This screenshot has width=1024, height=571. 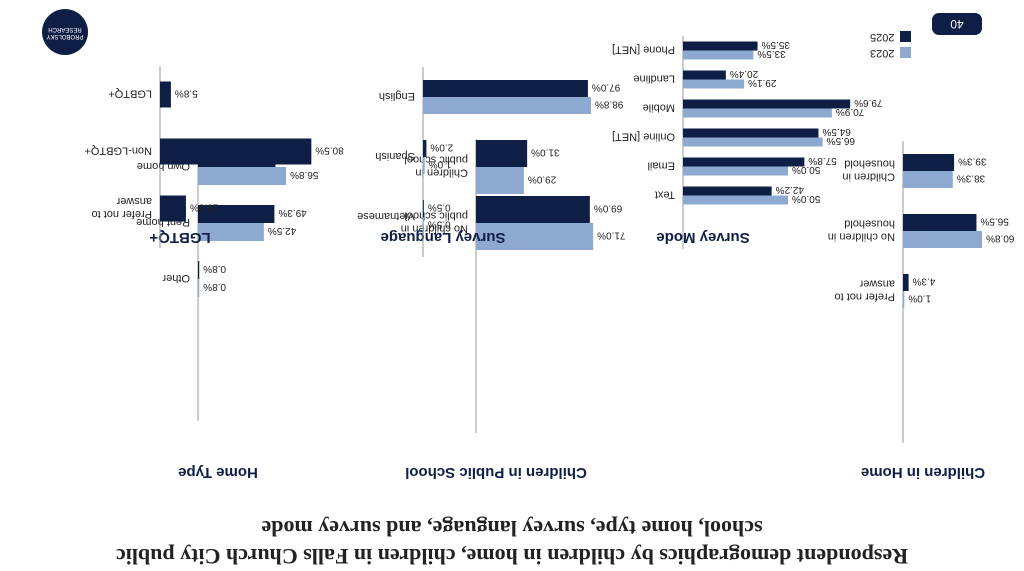 What do you see at coordinates (928, 179) in the screenshot?
I see `bar-children-in-home-children-in-household-2023` at bounding box center [928, 179].